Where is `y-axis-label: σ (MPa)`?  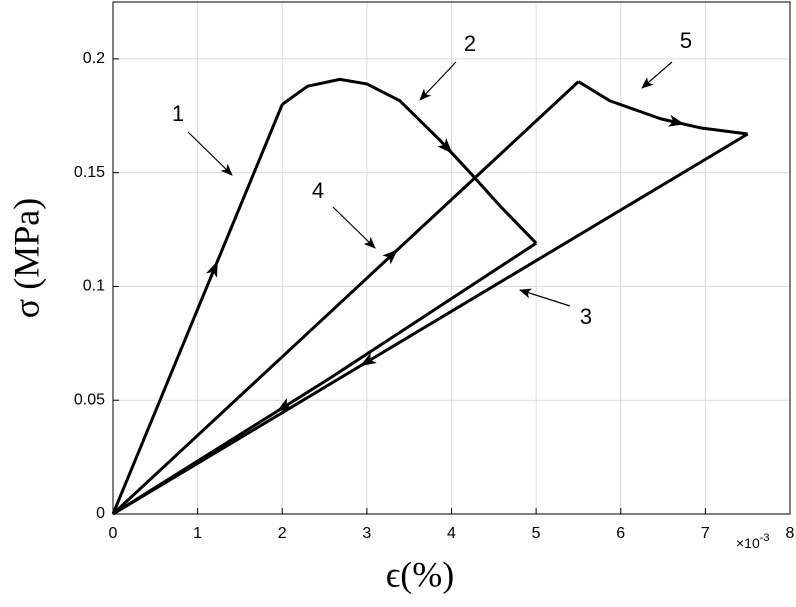
y-axis-label: σ (MPa) is located at coordinates (26, 258).